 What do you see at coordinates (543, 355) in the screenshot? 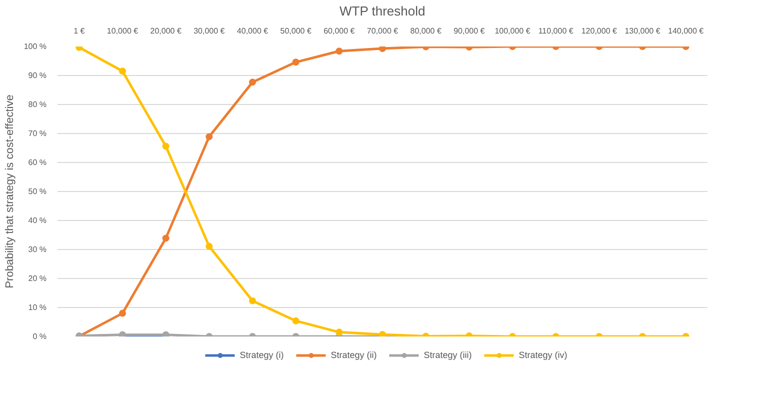
I see `legend-label: Strategy (iv)` at bounding box center [543, 355].